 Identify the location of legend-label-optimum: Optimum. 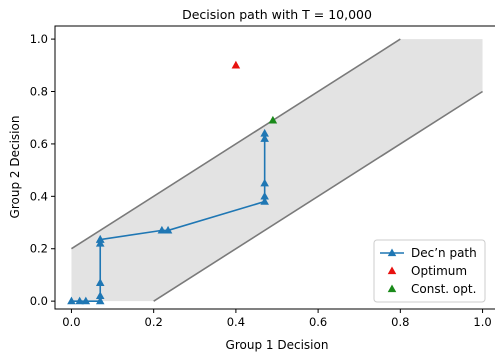
(439, 271).